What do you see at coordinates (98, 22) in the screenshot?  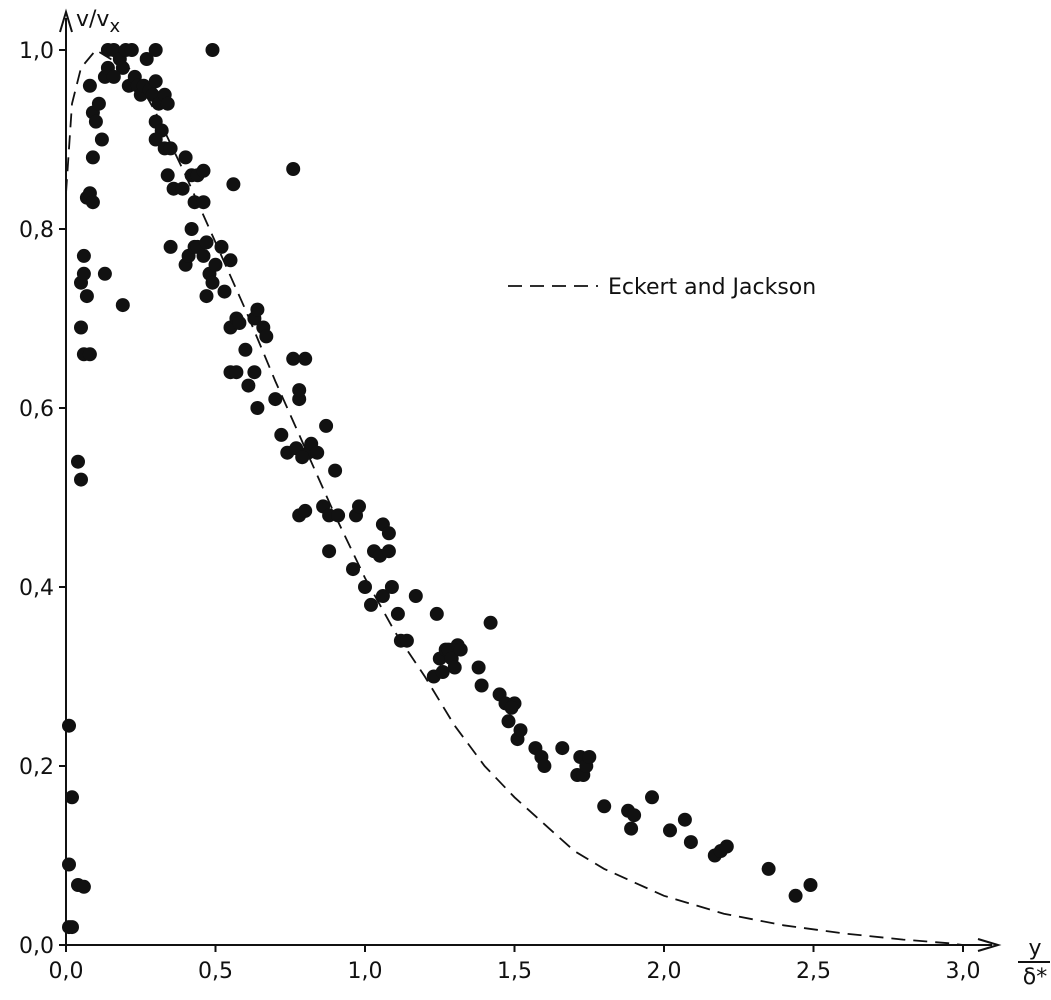 I see `y-axis-label: v/vx` at bounding box center [98, 22].